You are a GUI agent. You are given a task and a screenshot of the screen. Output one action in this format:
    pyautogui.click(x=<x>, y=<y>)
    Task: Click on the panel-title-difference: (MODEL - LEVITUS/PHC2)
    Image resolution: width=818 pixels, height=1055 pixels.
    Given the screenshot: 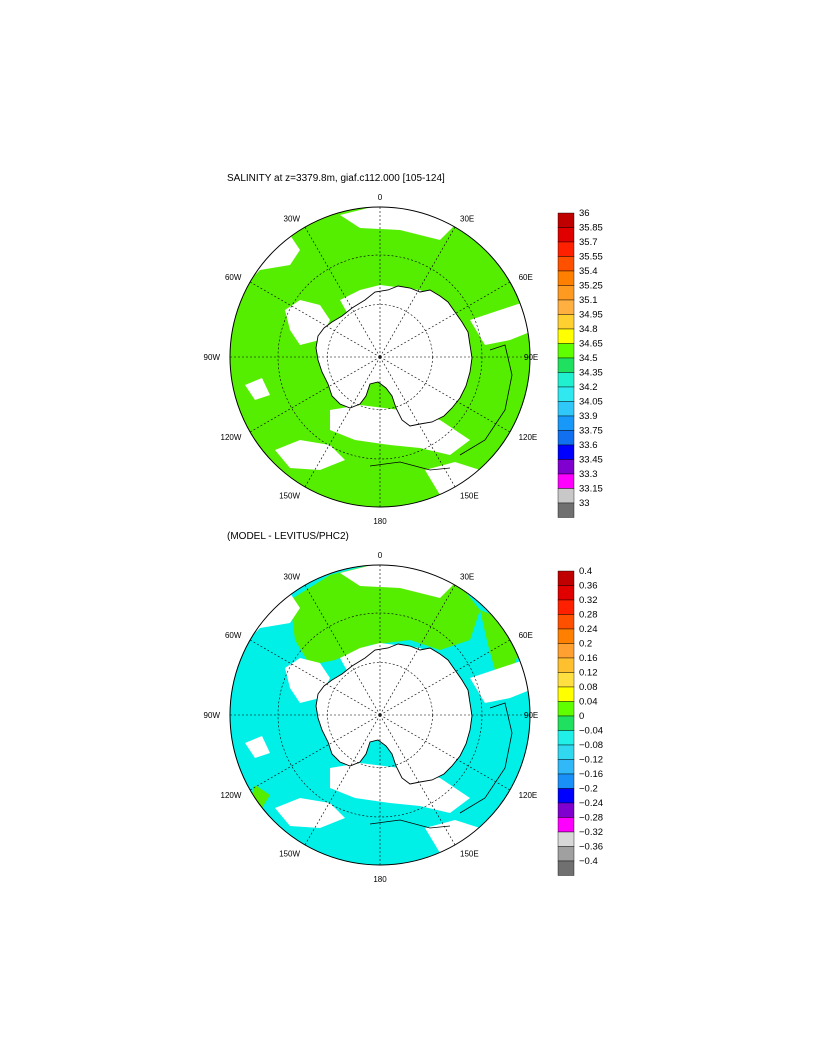 What is the action you would take?
    pyautogui.click(x=288, y=536)
    